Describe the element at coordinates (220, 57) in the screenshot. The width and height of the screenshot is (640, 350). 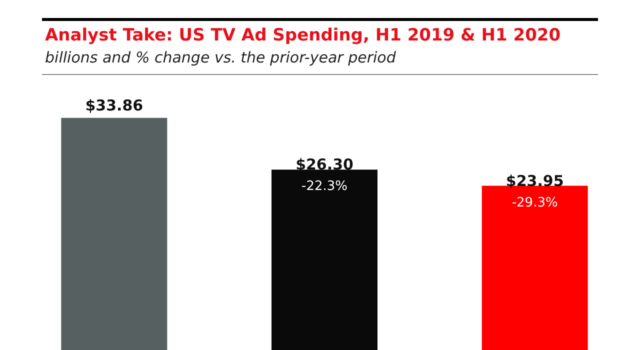
I see `chart-subtitle: billions and % change vs. the prior-year period` at that location.